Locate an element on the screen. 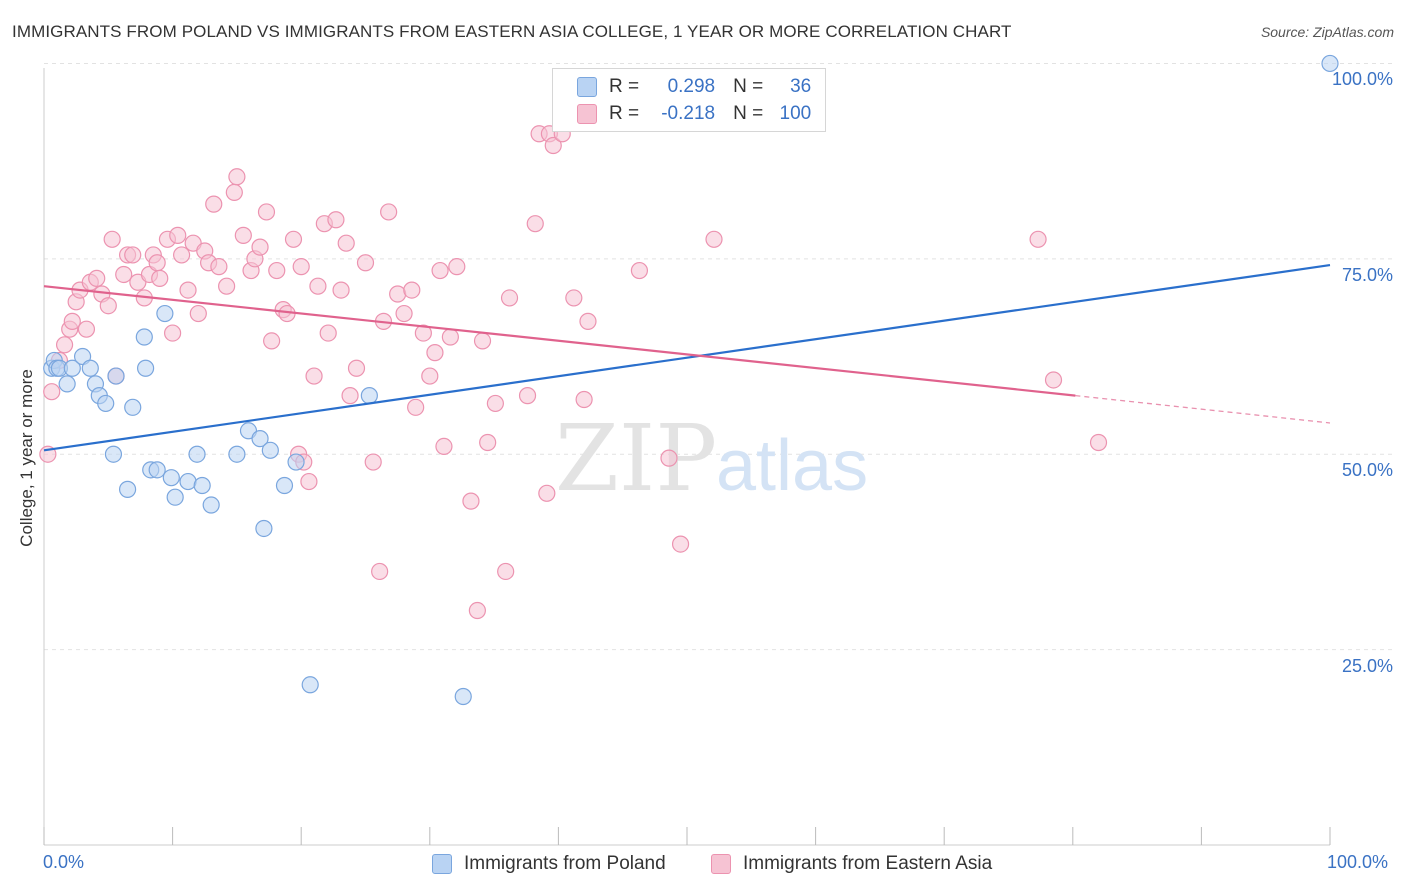  watermark: ZIP atlas is located at coordinates (711, 458).